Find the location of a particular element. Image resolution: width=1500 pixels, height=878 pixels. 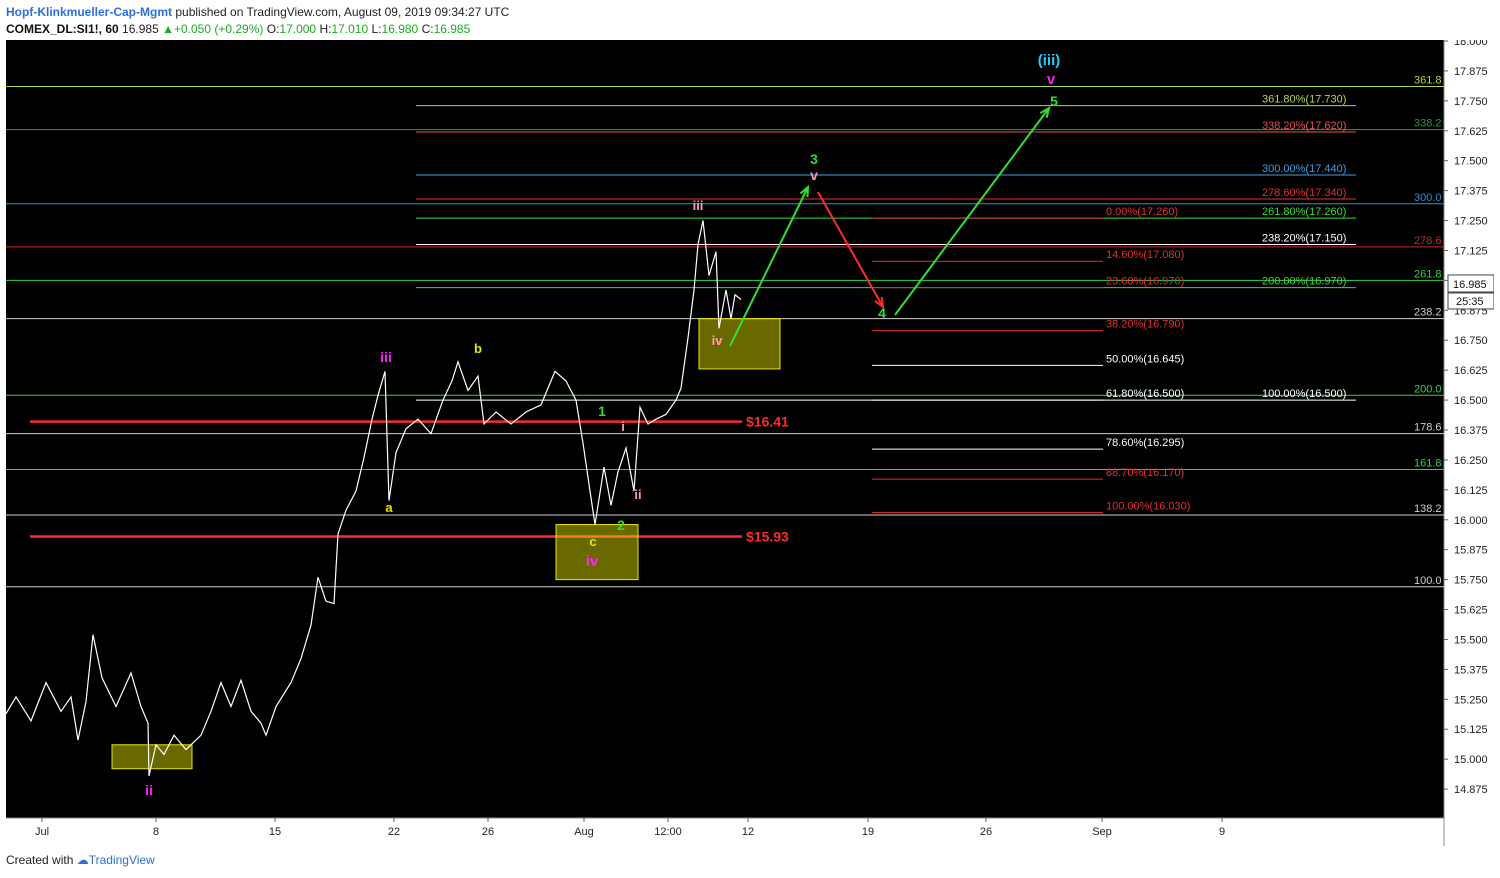

x-tick-label: 12:00 is located at coordinates (668, 832).